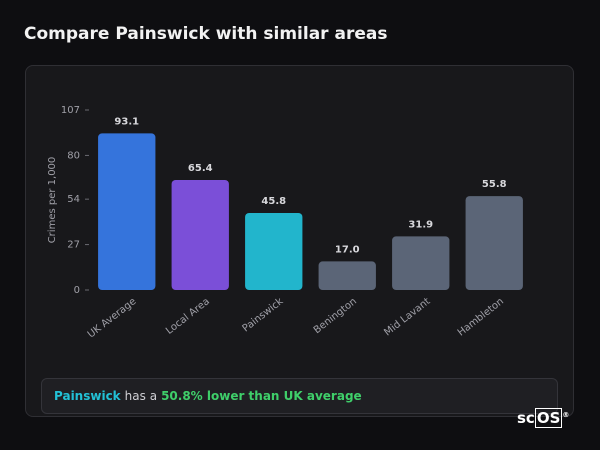  What do you see at coordinates (407, 317) in the screenshot?
I see `x-tick-label: Mid Lavant` at bounding box center [407, 317].